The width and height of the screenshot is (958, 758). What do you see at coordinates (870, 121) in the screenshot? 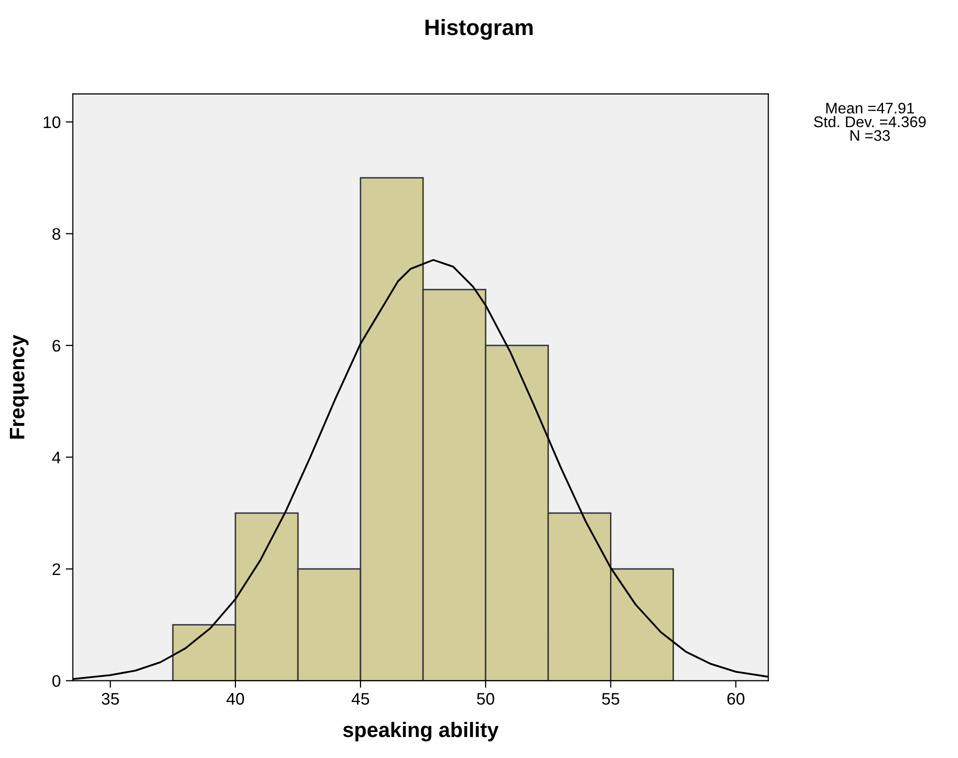
I see `text: Mean =47.91 Std. Dev. =4.369 N =33` at bounding box center [870, 121].